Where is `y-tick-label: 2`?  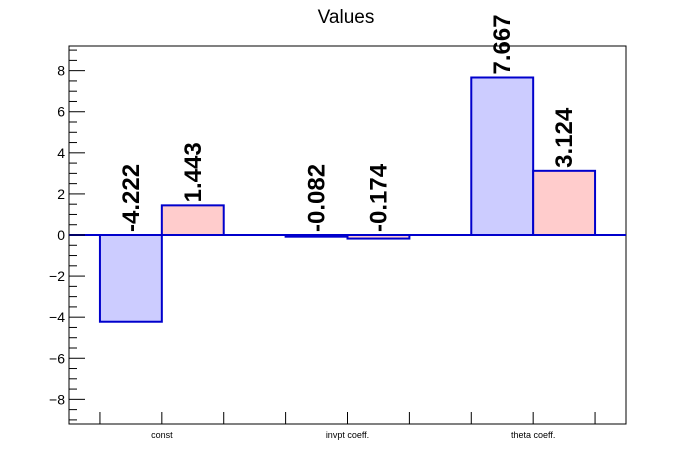 y-tick-label: 2 is located at coordinates (61, 194).